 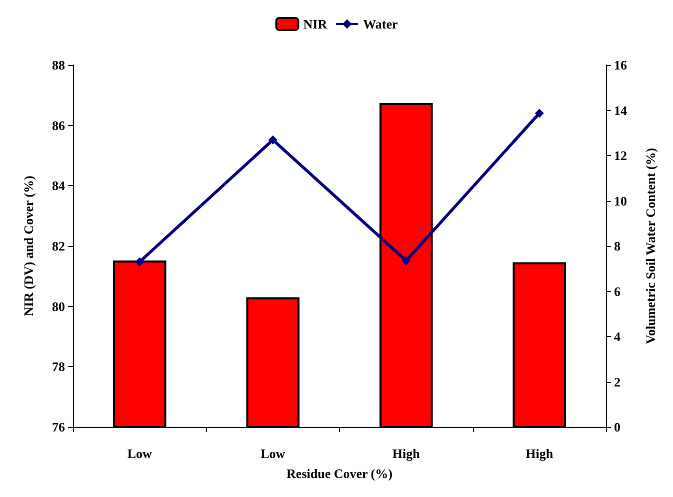 What do you see at coordinates (315, 24) in the screenshot?
I see `legend-label: NIR` at bounding box center [315, 24].